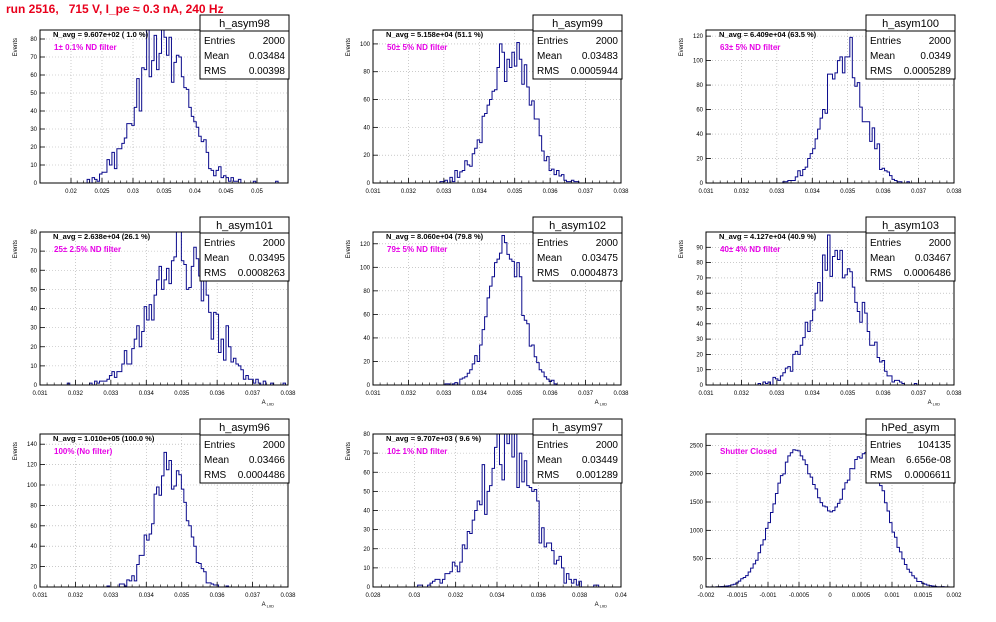 The width and height of the screenshot is (996, 622). What do you see at coordinates (244, 226) in the screenshot?
I see `histogram-name: h_asym101` at bounding box center [244, 226].